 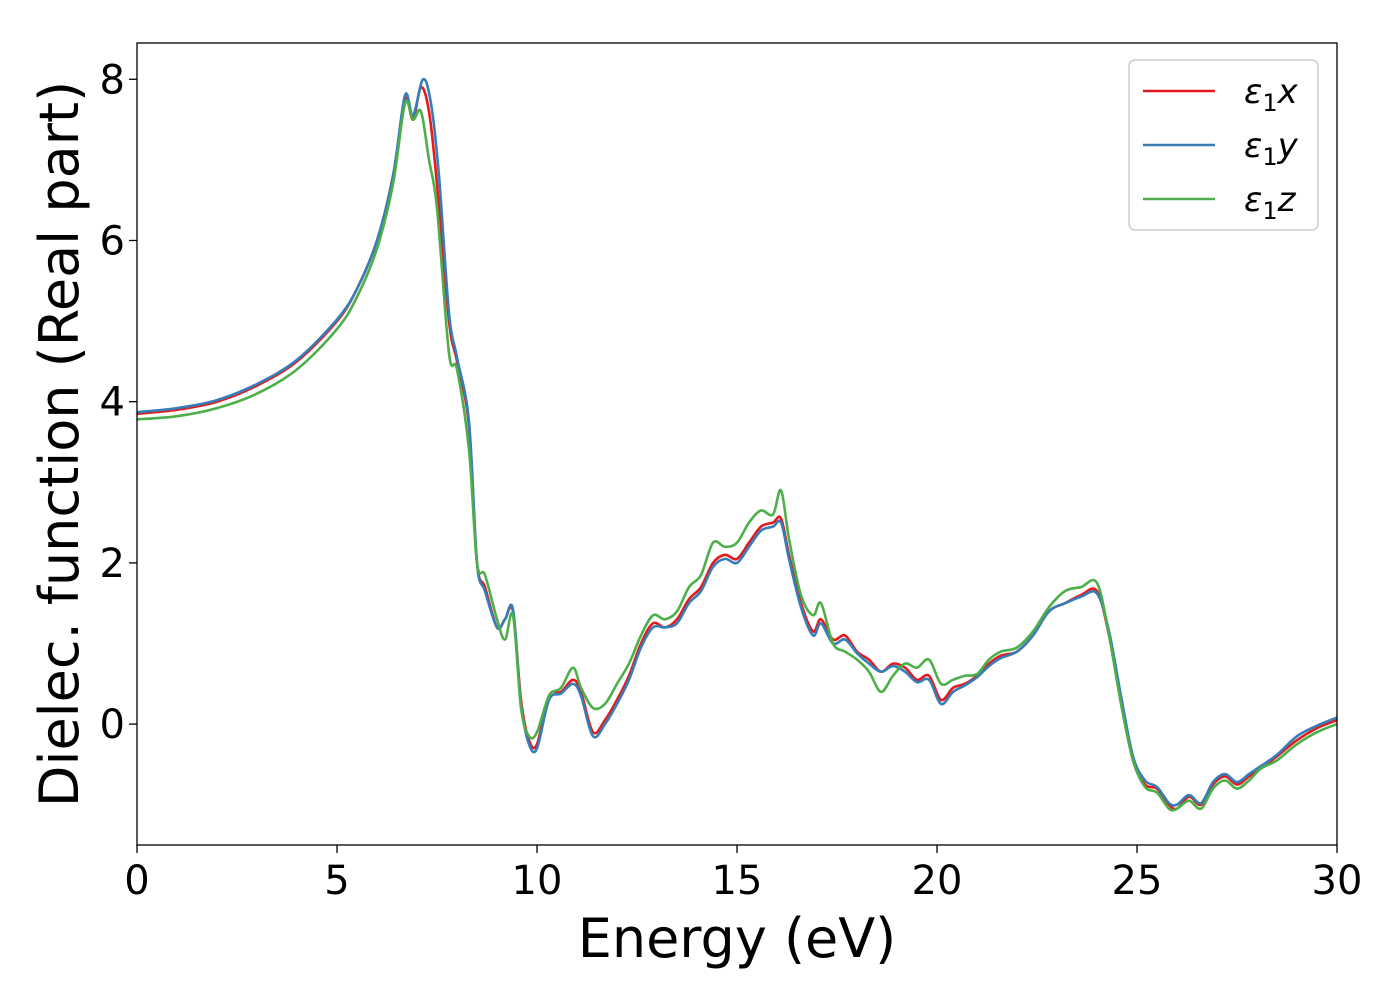 What do you see at coordinates (112, 241) in the screenshot?
I see `y-tick-label: 6` at bounding box center [112, 241].